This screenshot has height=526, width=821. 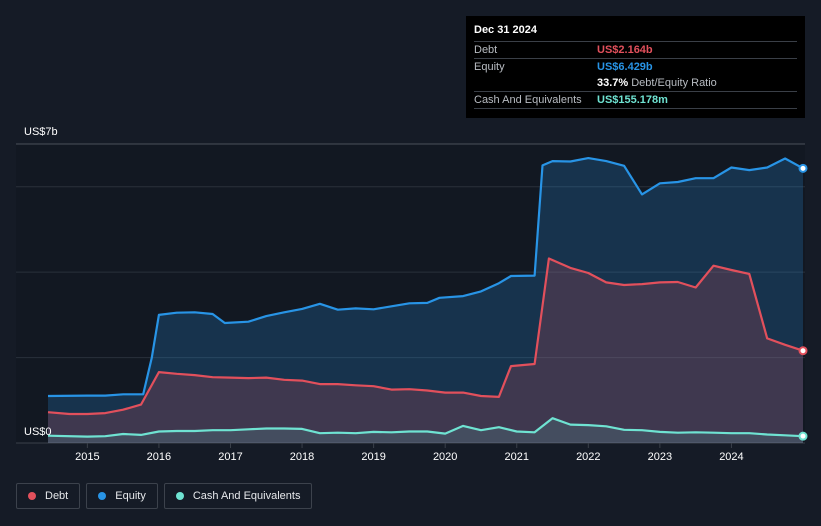 I want to click on cash-area, so click(x=425, y=430).